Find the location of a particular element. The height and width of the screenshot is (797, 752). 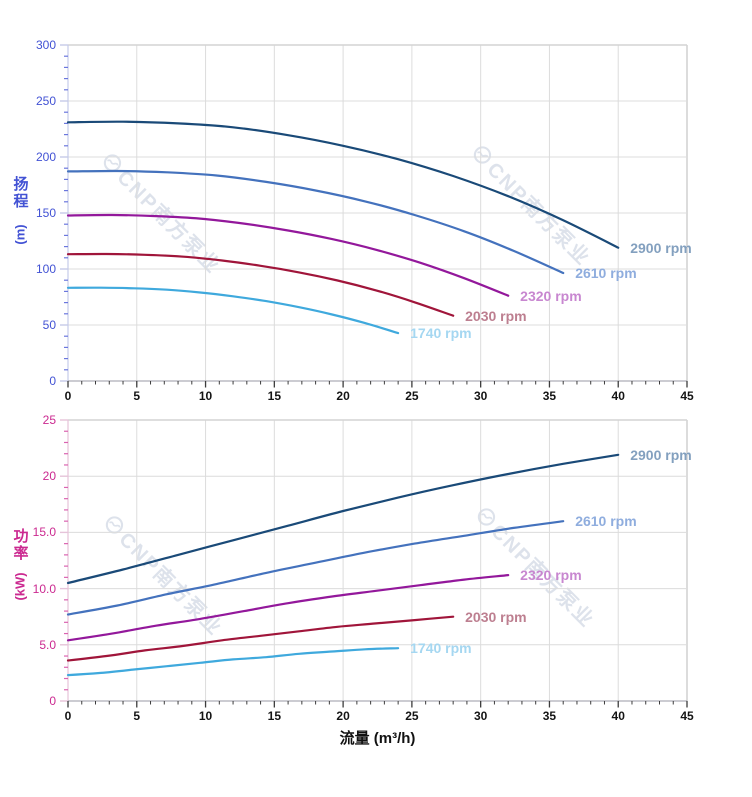

power-axis-title: 功 率 (kW) is located at coordinates (21, 568).